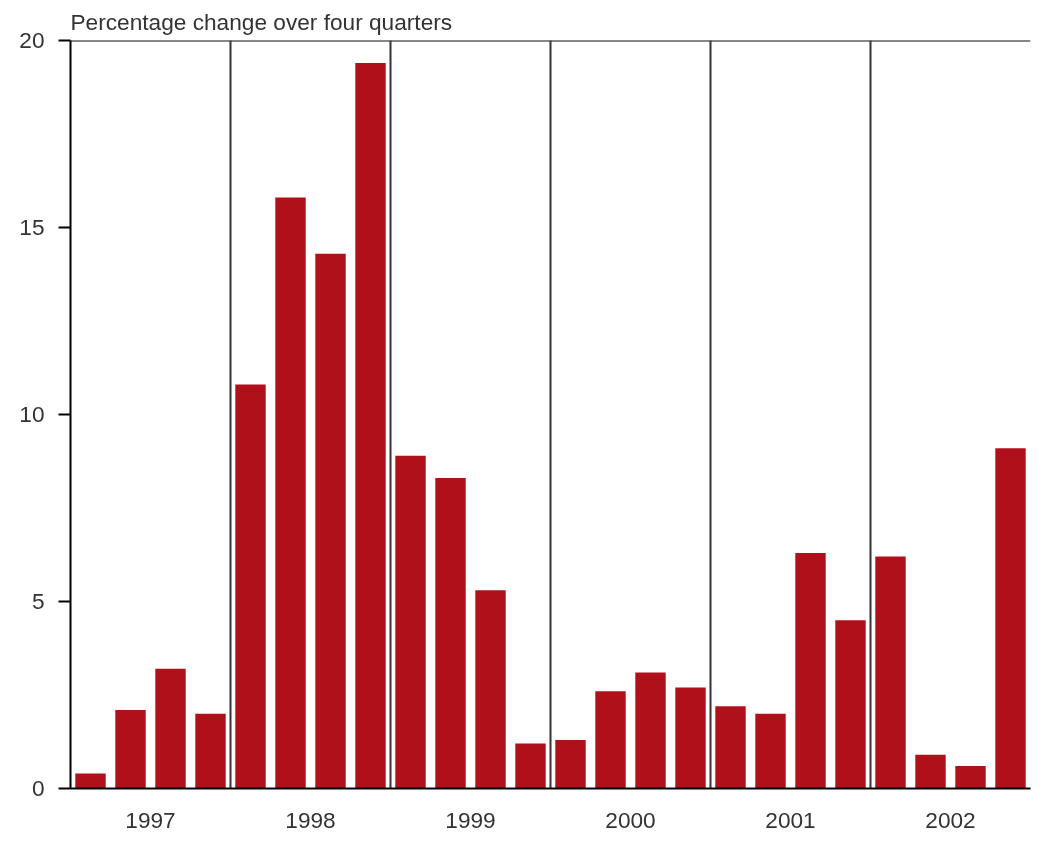 This screenshot has width=1059, height=845. I want to click on y-tick-label: 10, so click(32, 414).